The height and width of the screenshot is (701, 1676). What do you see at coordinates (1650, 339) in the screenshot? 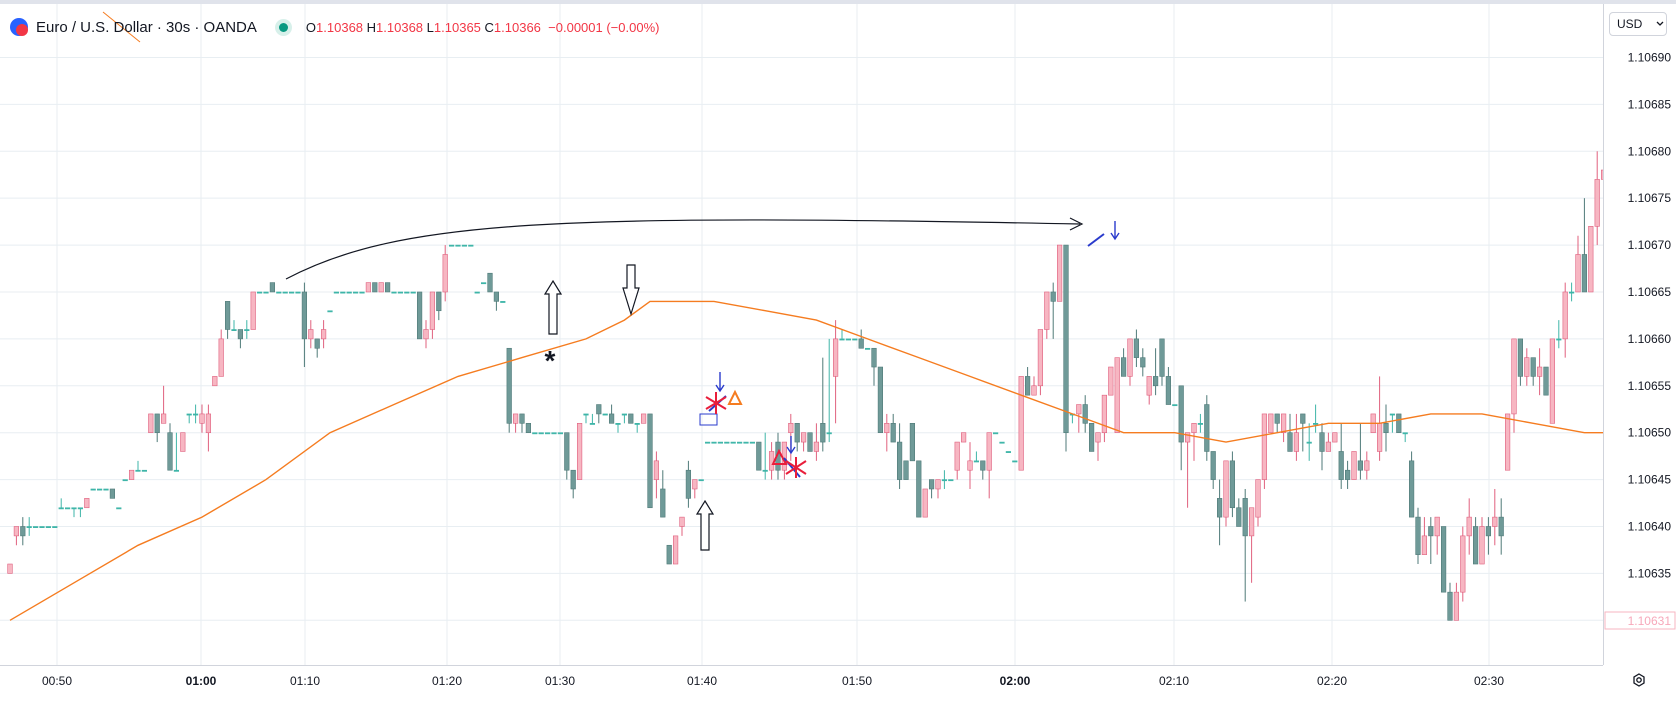
I see `price-tick-label: 1.10660` at bounding box center [1650, 339].